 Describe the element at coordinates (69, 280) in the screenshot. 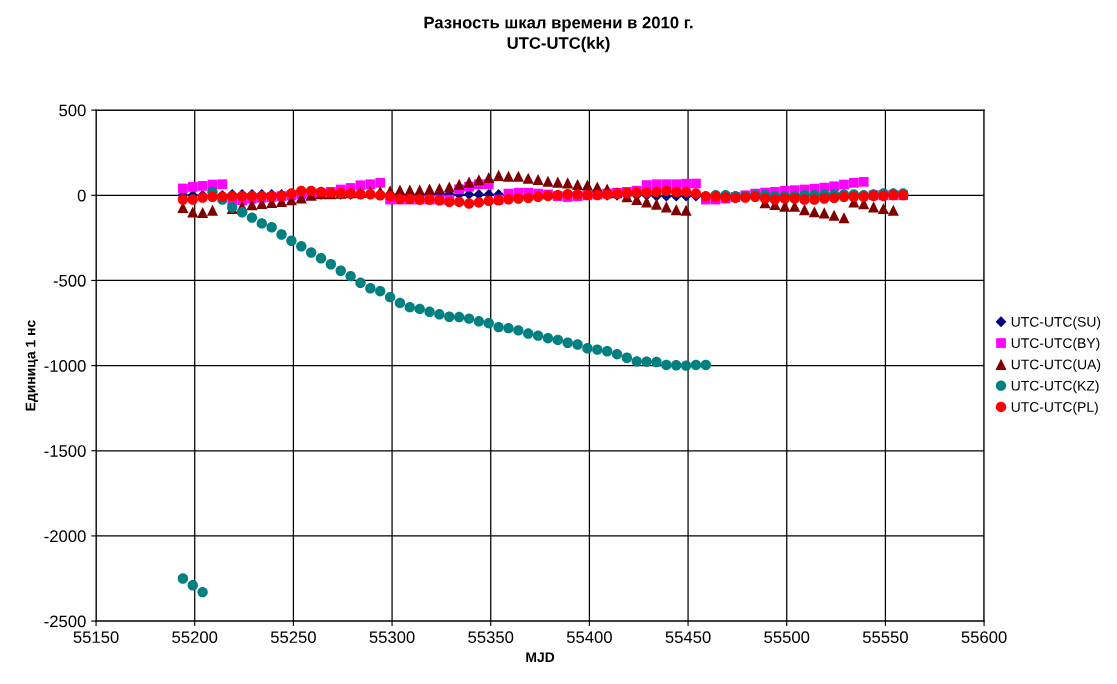

I see `y-tick-label: -500` at that location.